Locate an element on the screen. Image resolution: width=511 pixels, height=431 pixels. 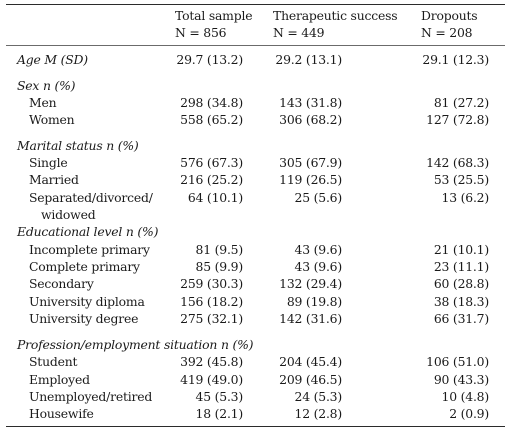
cell-c1: 156 (18.2) is located at coordinates (211, 301).